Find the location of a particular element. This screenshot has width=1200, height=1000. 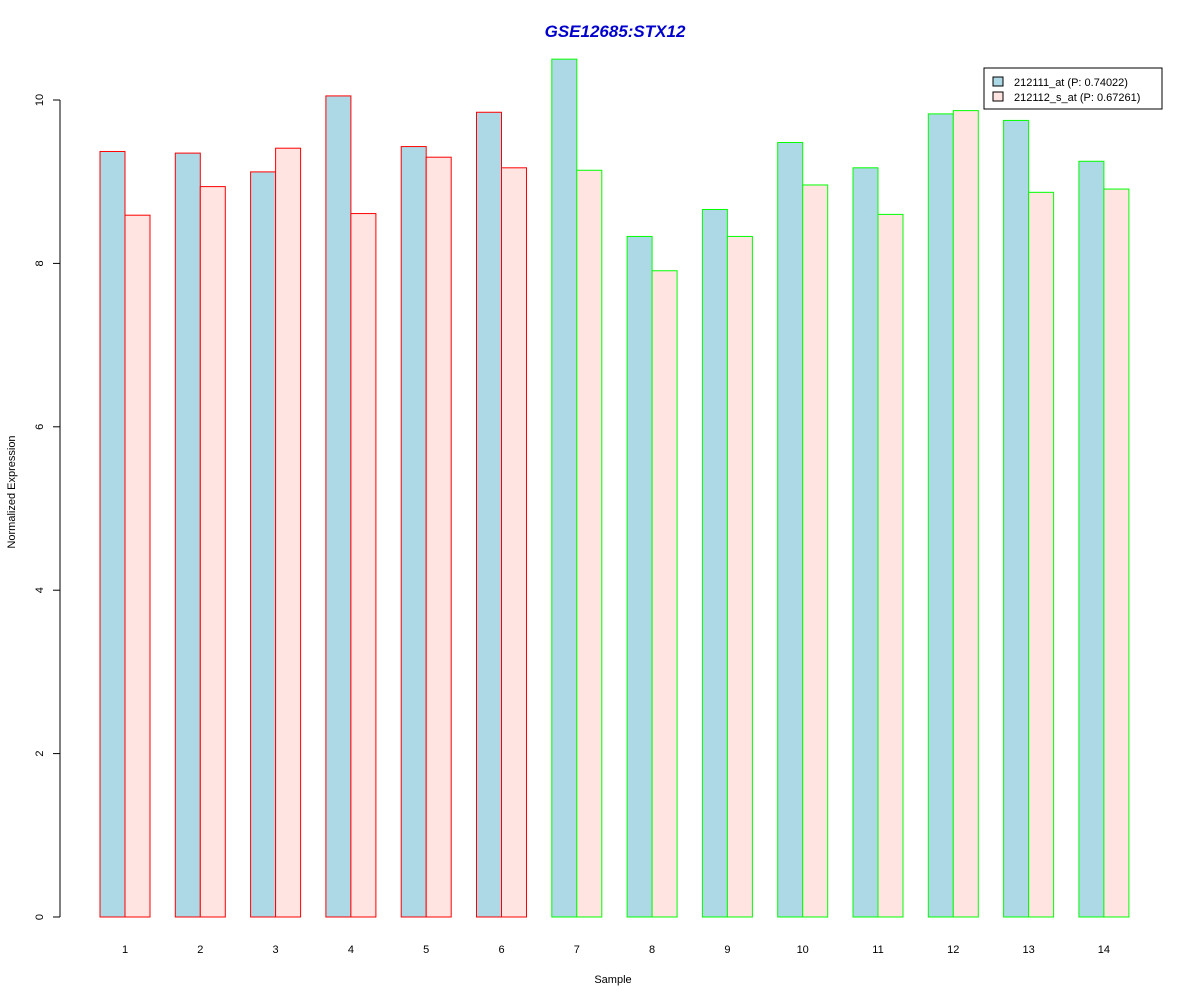

x-tick-label: 1 is located at coordinates (125, 950).